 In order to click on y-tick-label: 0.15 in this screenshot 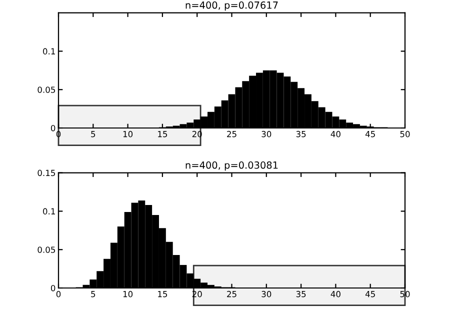, I will do `click(46, 173)`.